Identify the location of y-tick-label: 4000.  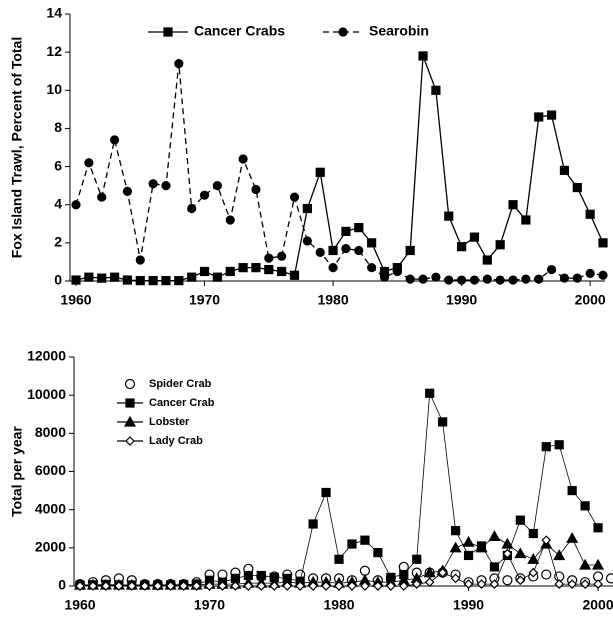
(50, 508).